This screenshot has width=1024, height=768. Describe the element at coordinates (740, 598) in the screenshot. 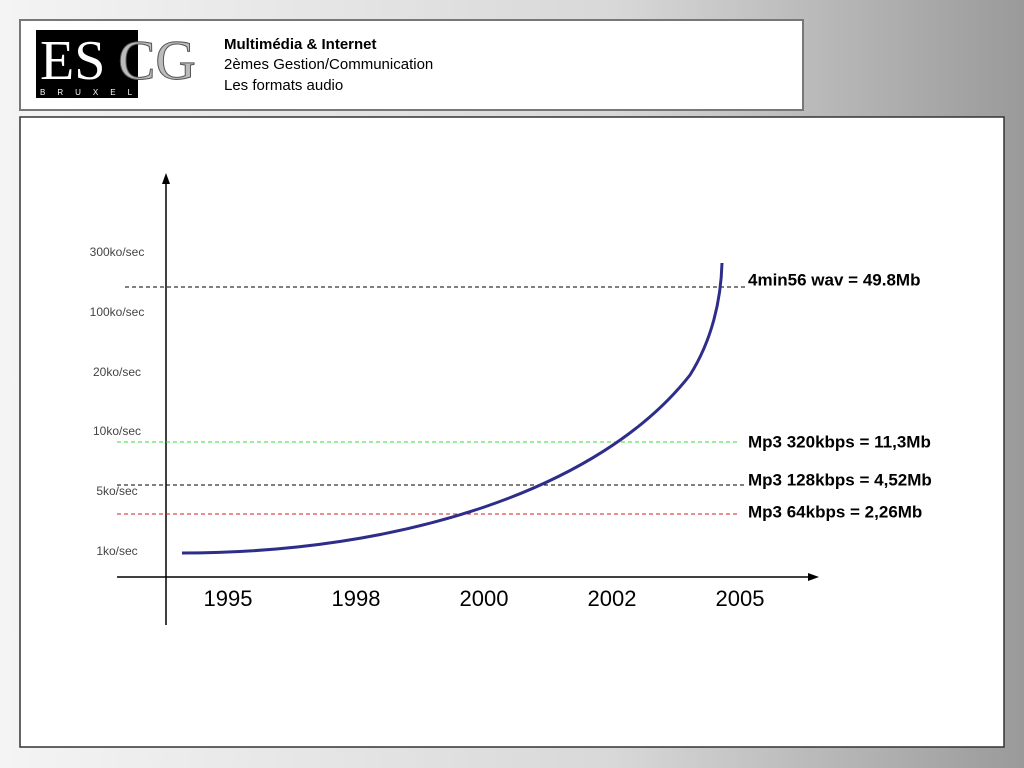

I see `x-label: 2005` at that location.